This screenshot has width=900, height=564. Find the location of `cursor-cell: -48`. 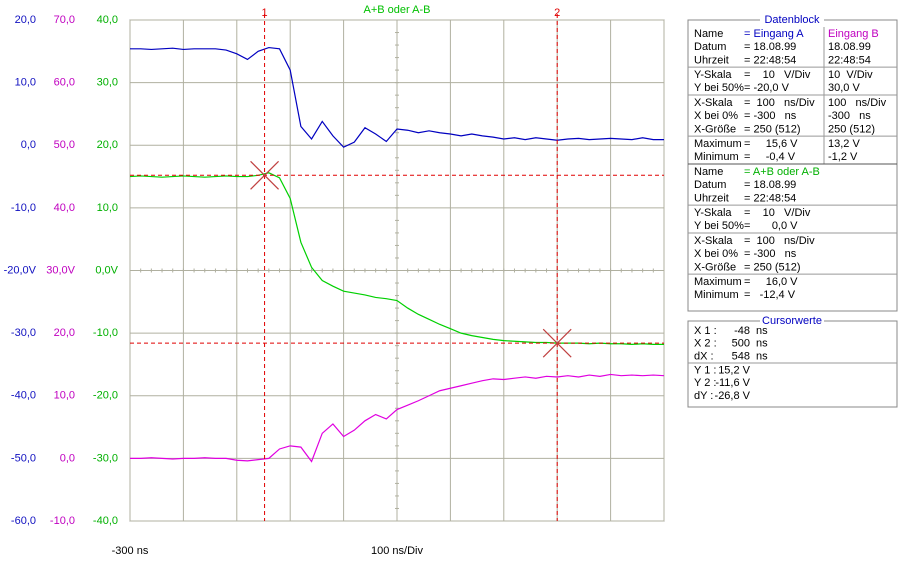

cursor-cell: -48 is located at coordinates (742, 331).